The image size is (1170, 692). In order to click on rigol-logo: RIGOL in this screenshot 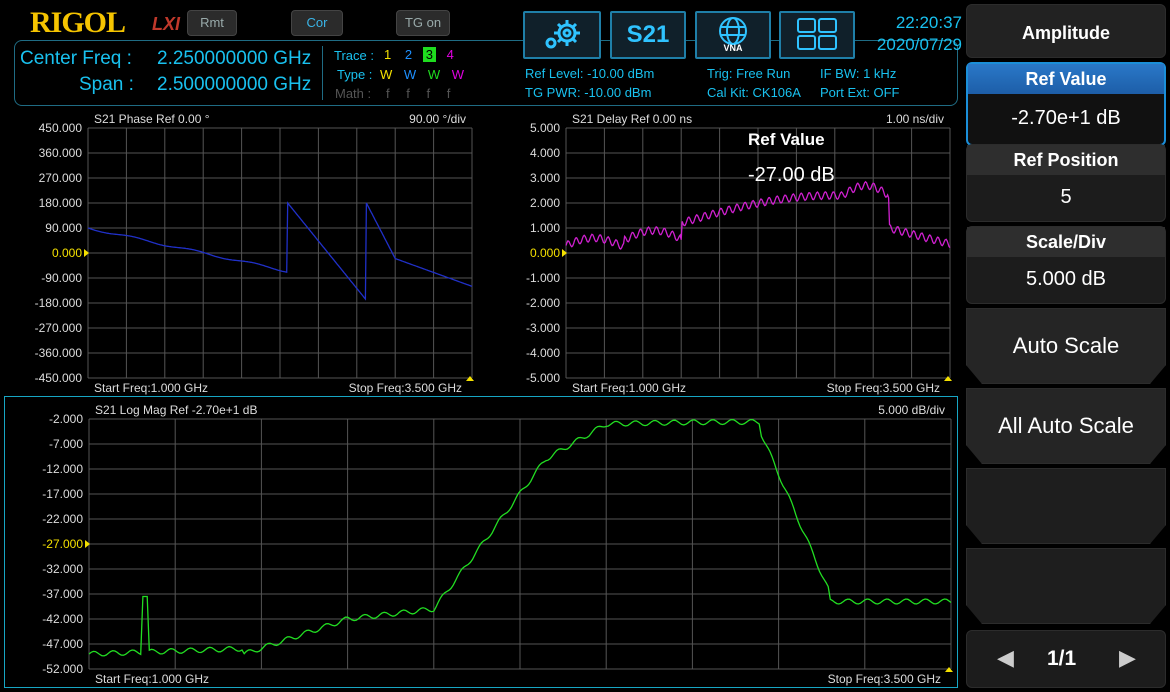, I will do `click(78, 22)`.